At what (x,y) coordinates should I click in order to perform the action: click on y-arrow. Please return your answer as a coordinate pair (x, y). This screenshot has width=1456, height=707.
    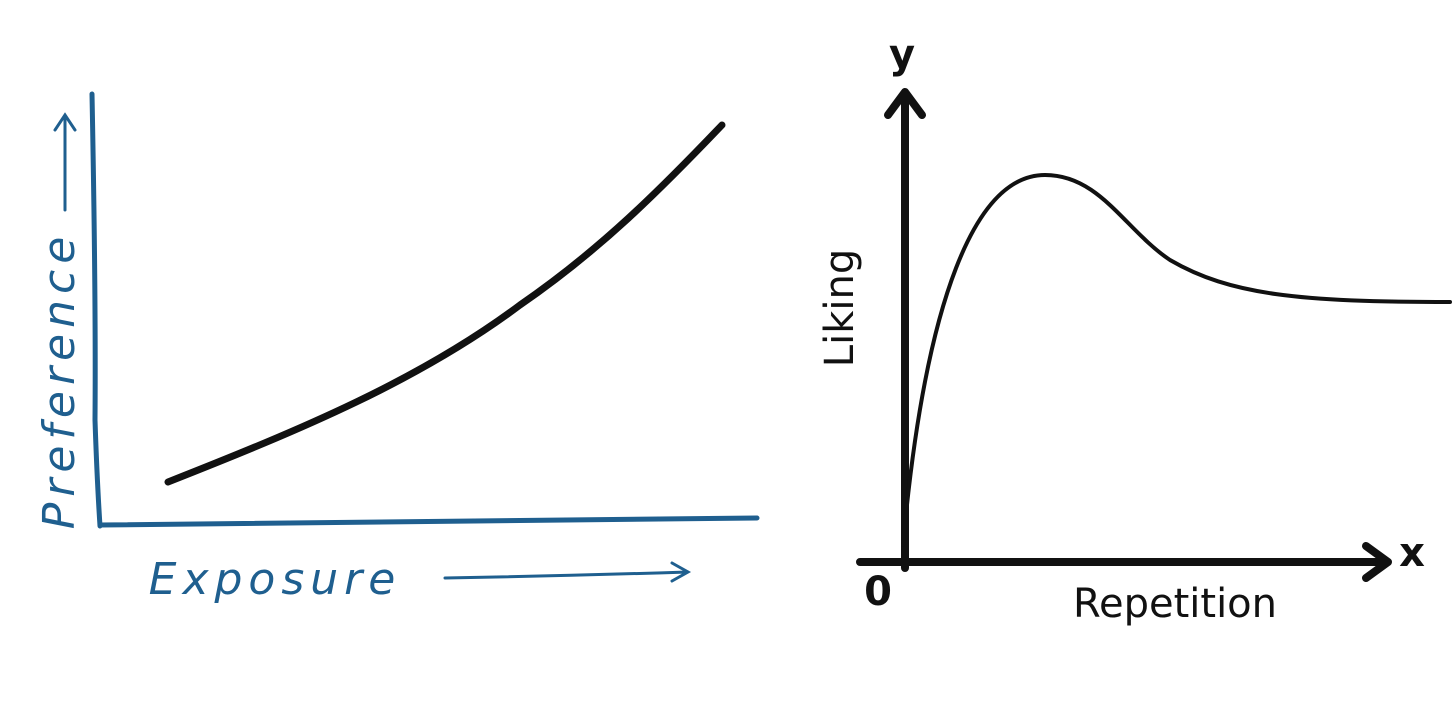
    Looking at the image, I should click on (65, 162).